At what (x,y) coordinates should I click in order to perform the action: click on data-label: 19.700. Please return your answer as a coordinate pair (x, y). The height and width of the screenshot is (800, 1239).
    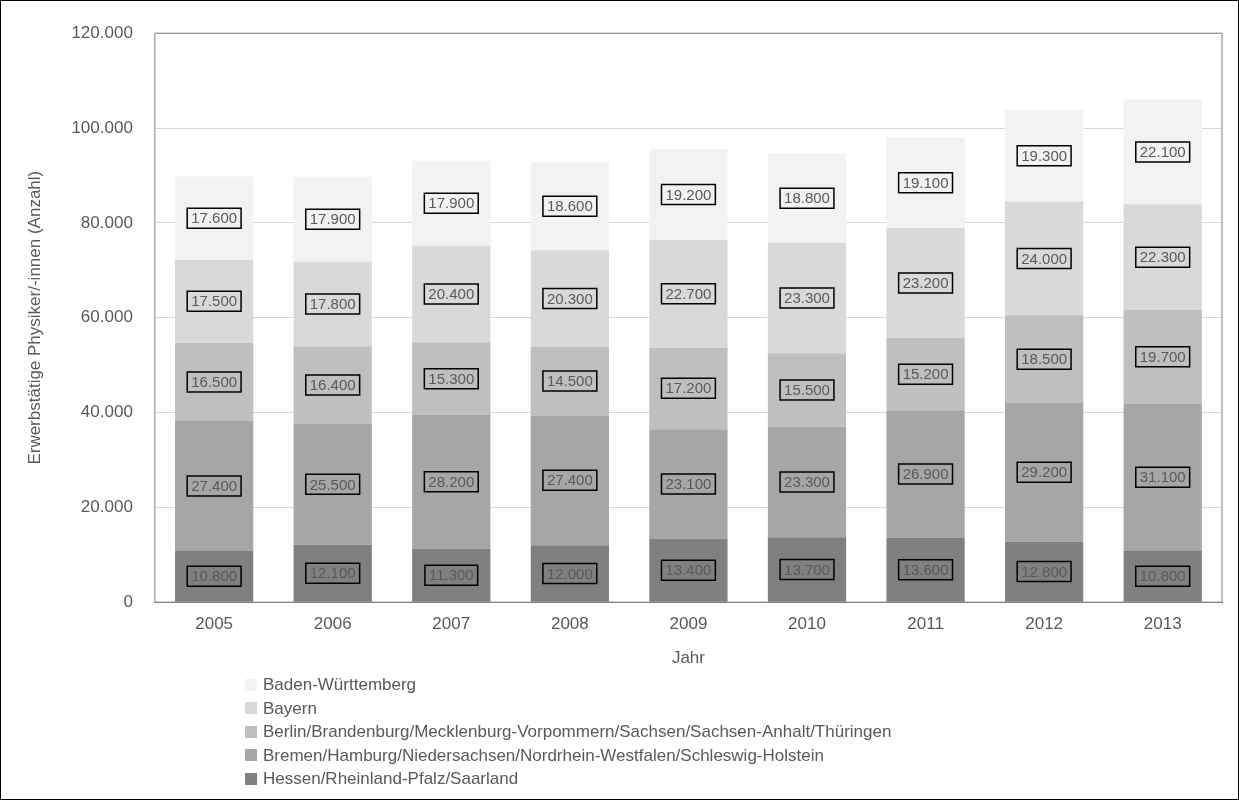
    Looking at the image, I should click on (1162, 356).